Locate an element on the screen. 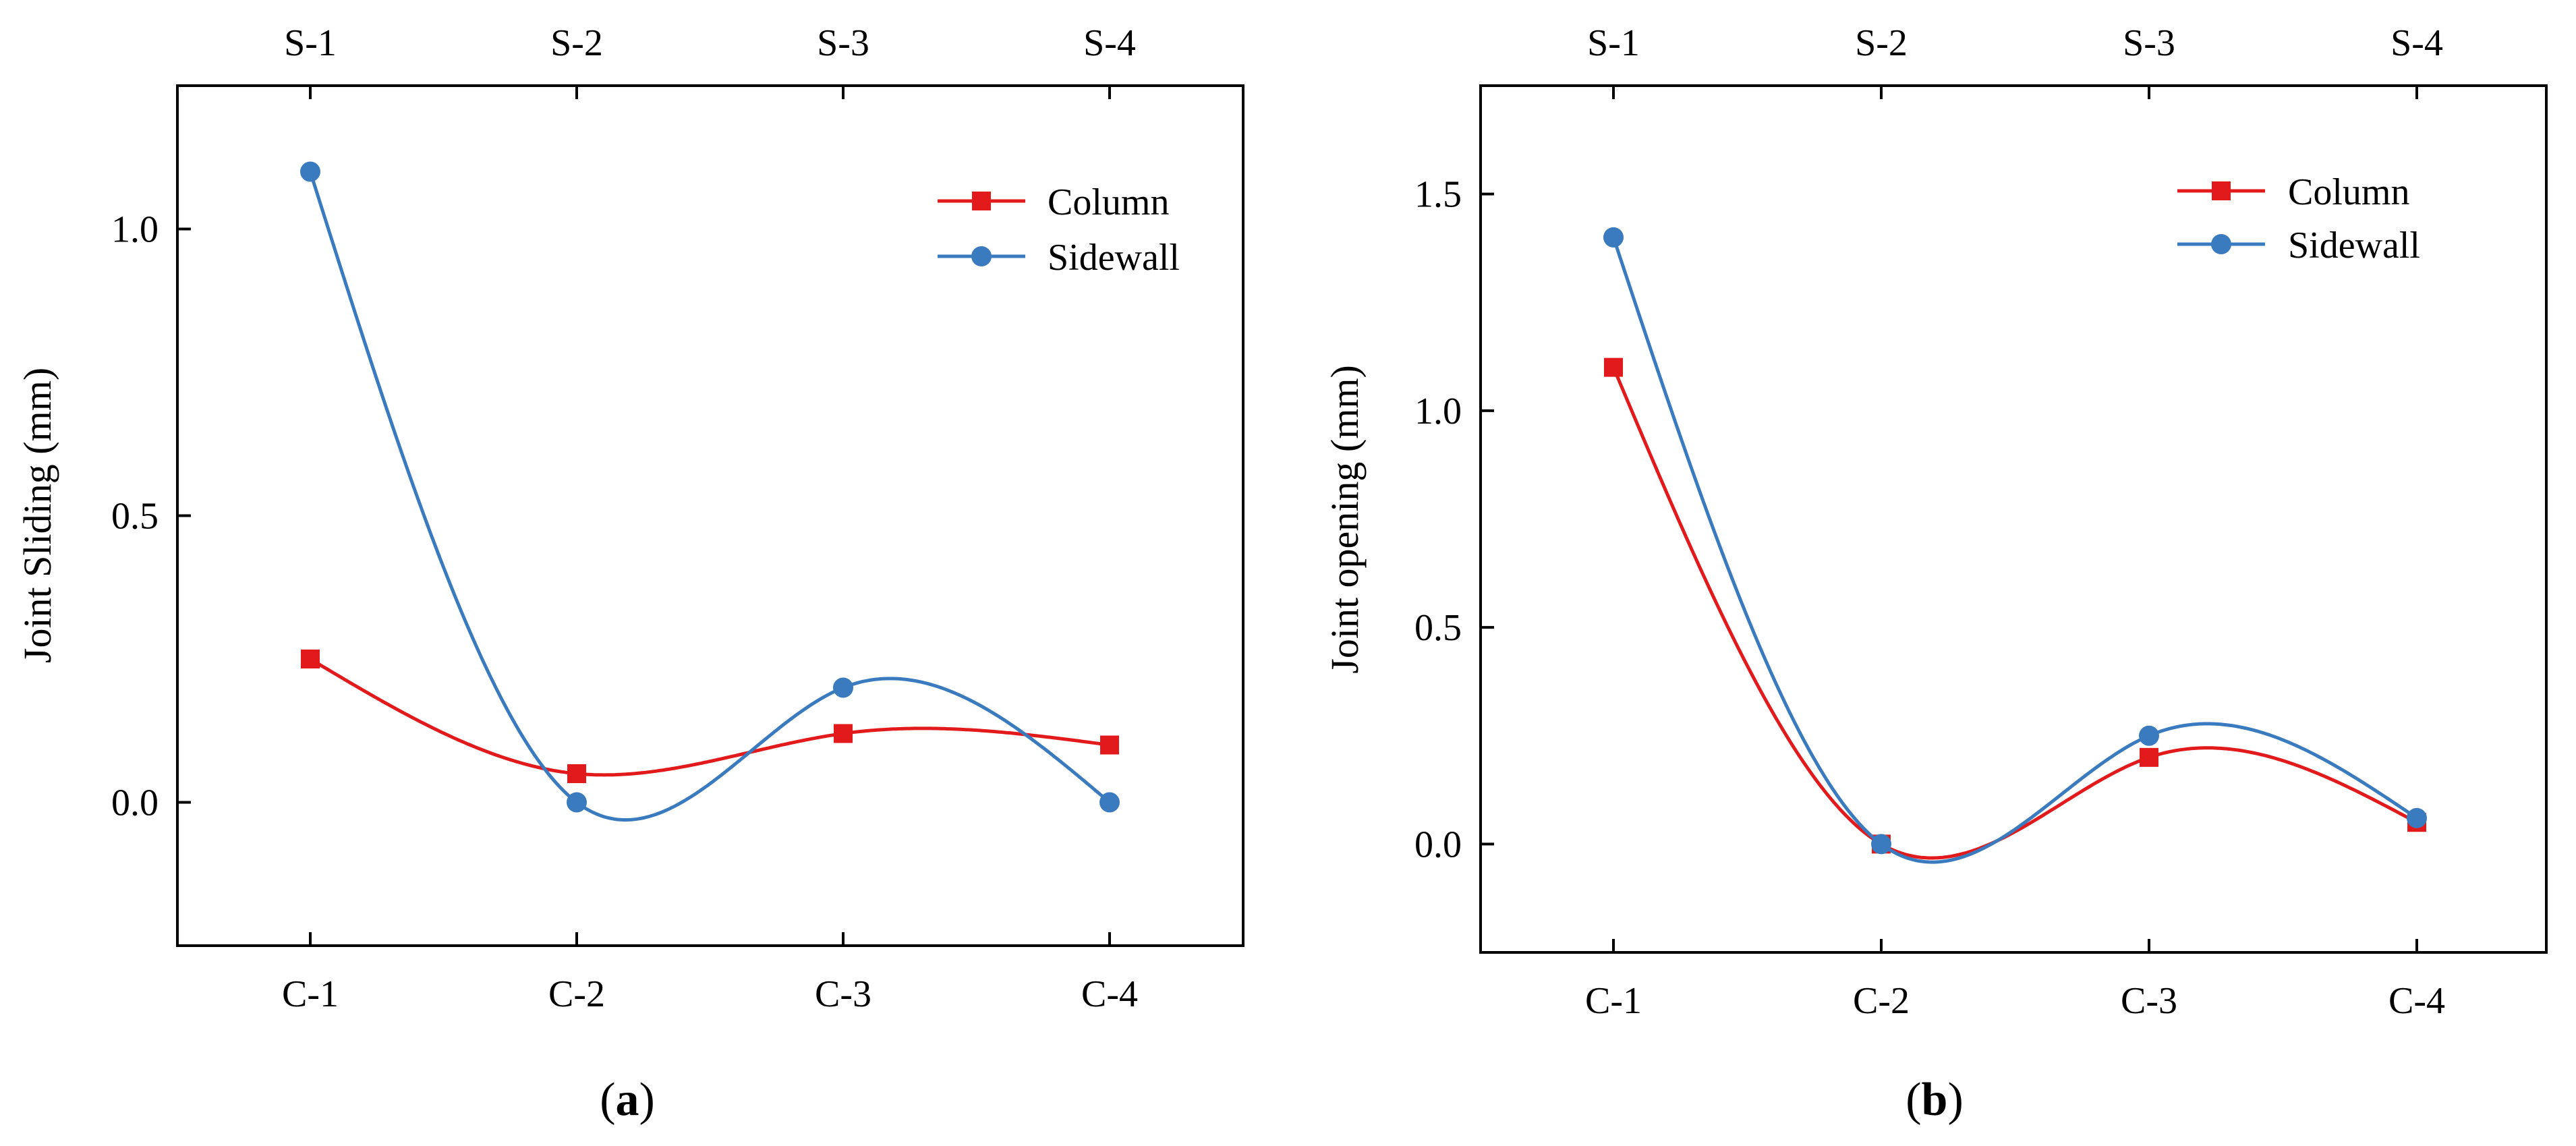 The height and width of the screenshot is (1146, 2576). caption-letter: b is located at coordinates (1935, 1100).